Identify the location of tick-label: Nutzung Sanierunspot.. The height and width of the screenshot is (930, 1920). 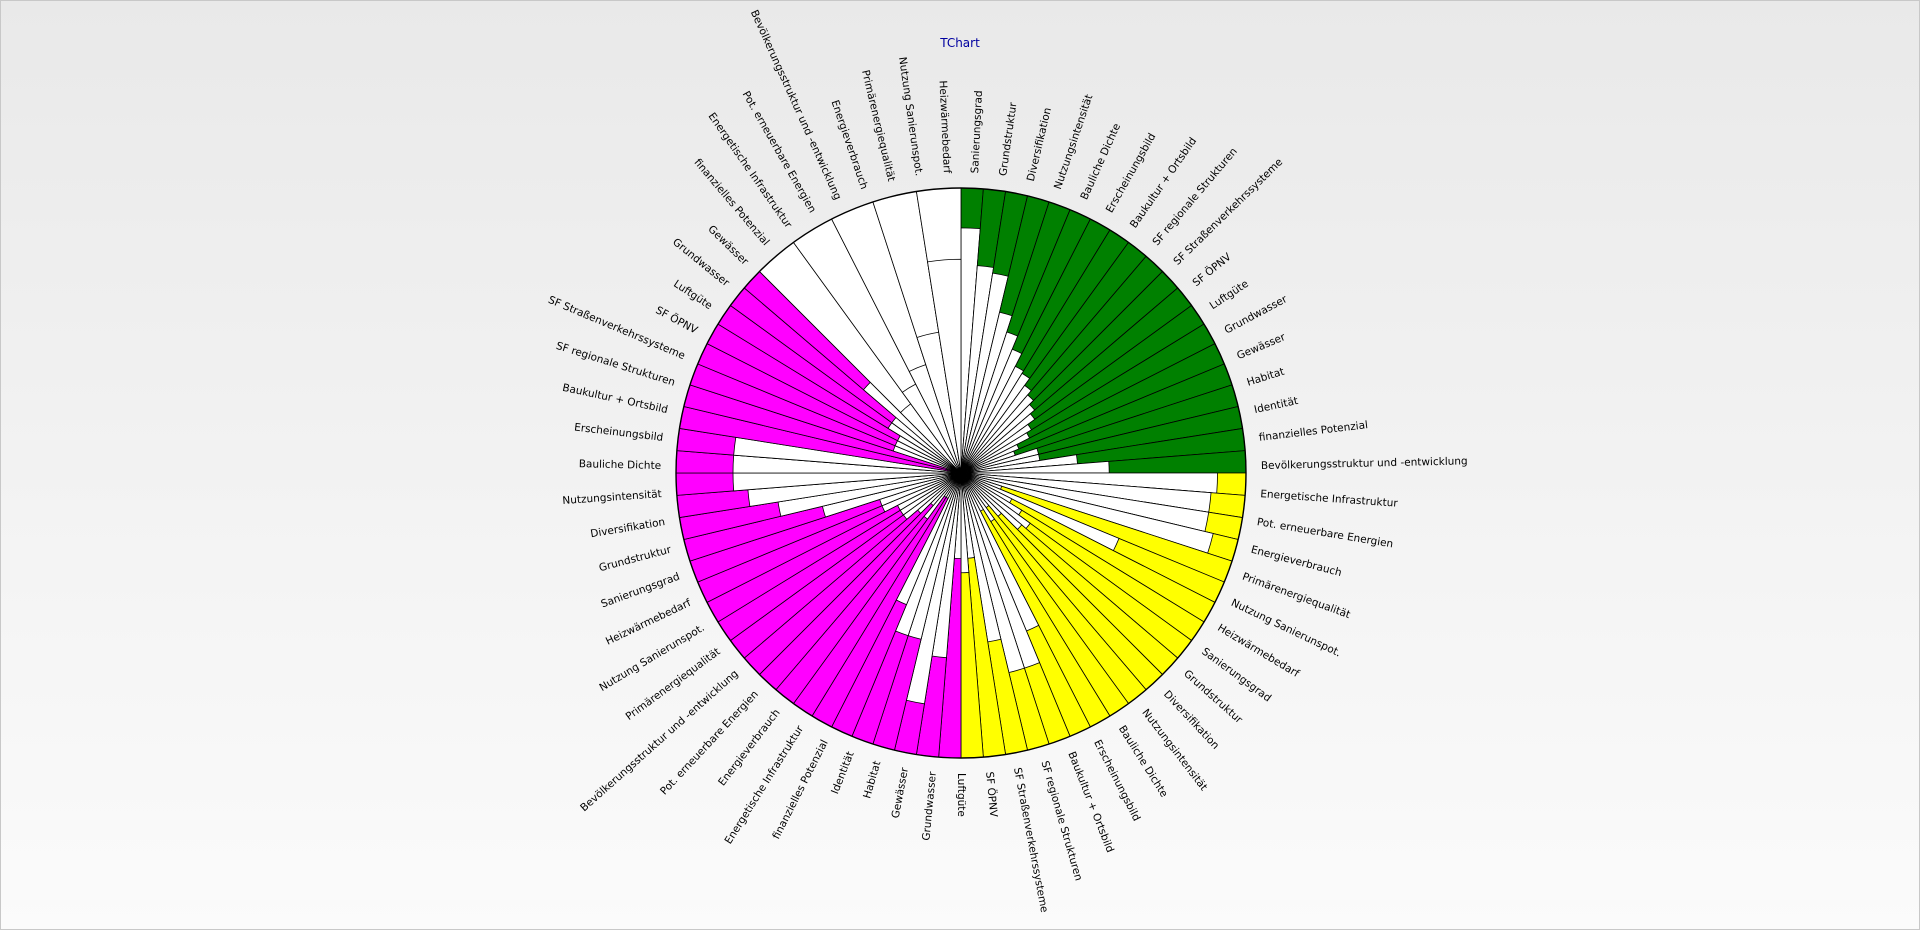
(910, 116).